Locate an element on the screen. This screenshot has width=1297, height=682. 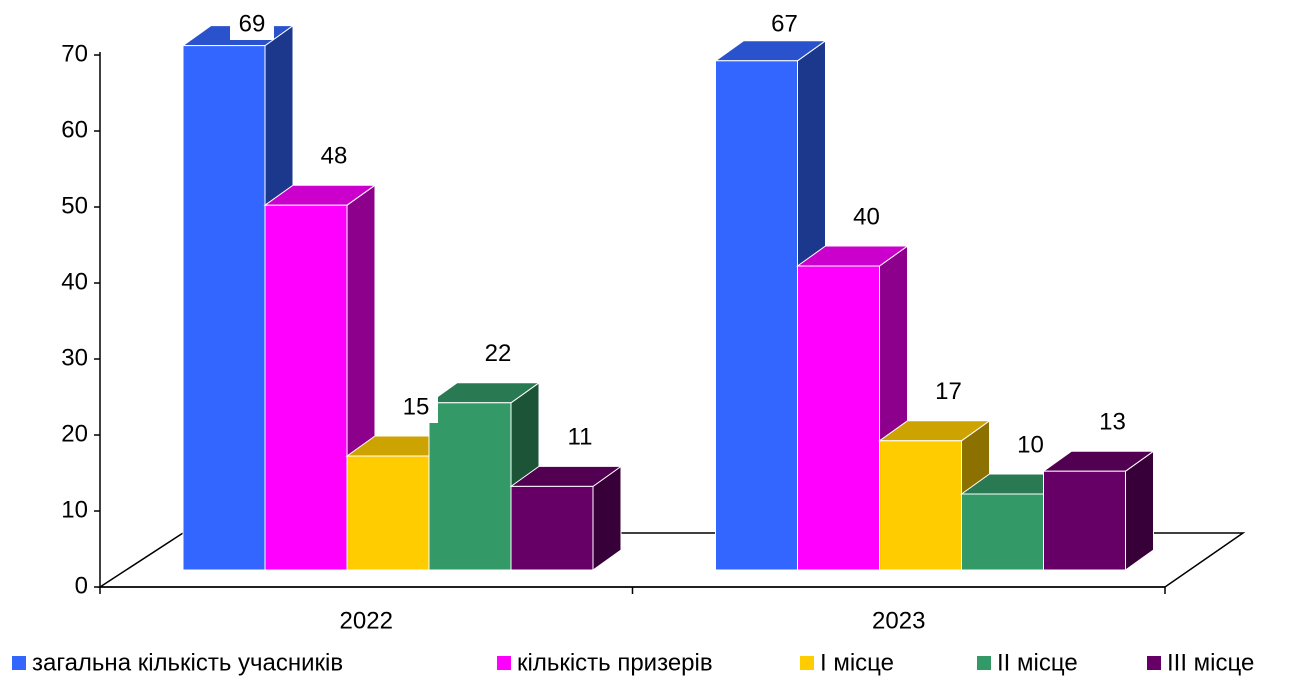
data-label: 40 is located at coordinates (866, 216).